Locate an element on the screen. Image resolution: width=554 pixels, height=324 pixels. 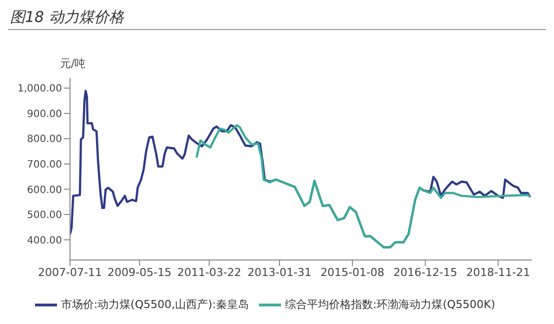
y-tick-label: 1,000.00 is located at coordinates (39, 89).